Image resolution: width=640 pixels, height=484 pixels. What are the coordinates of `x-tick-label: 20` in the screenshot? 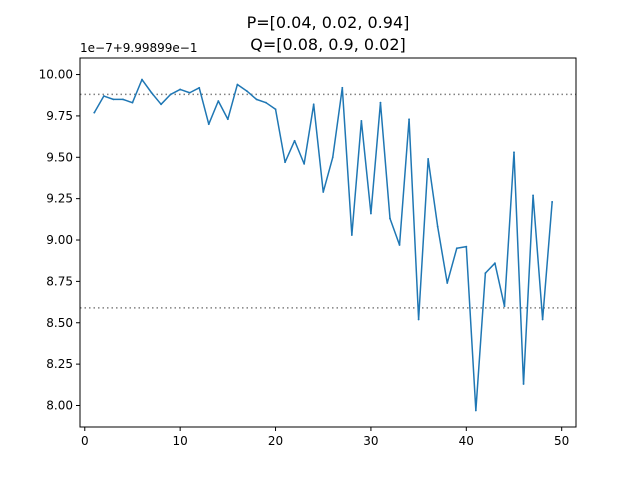 It's located at (275, 441).